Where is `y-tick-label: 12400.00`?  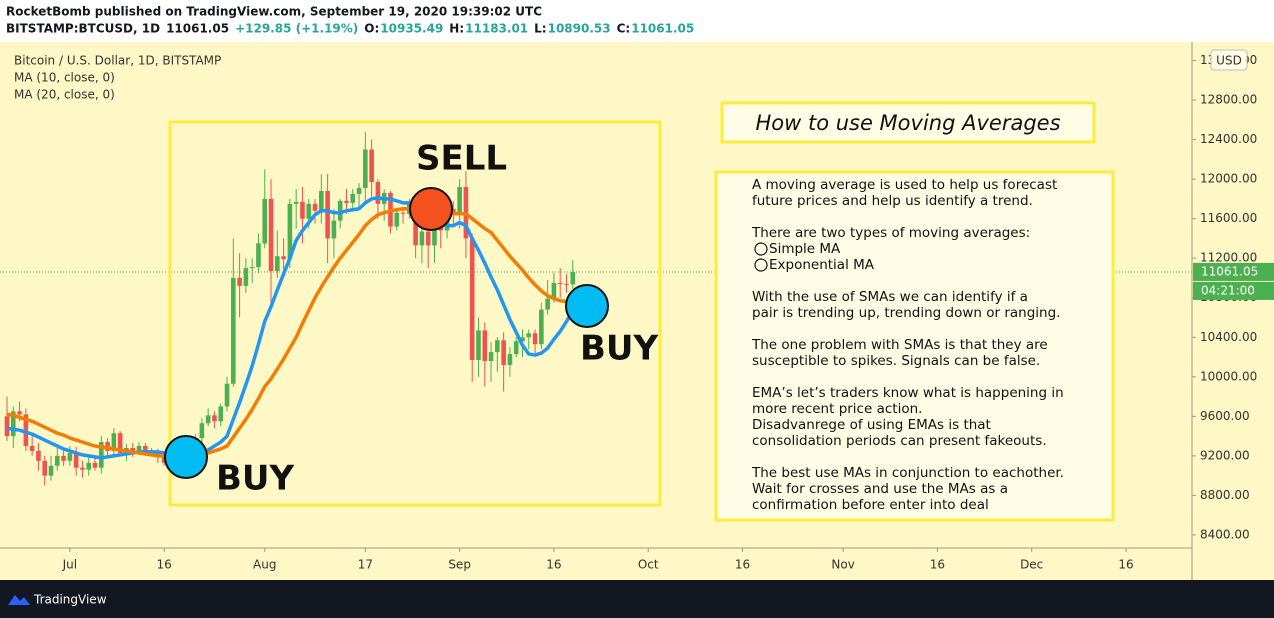 y-tick-label: 12400.00 is located at coordinates (1228, 139).